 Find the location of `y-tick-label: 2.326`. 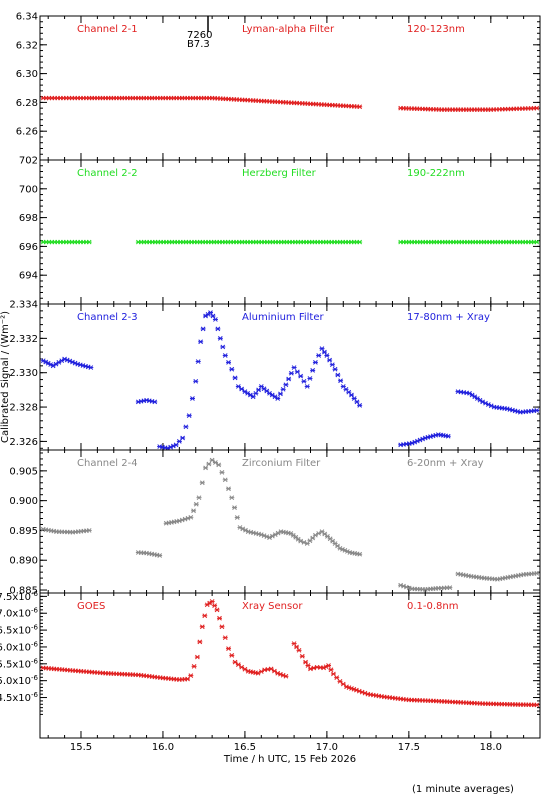

y-tick-label: 2.326 is located at coordinates (23, 442).